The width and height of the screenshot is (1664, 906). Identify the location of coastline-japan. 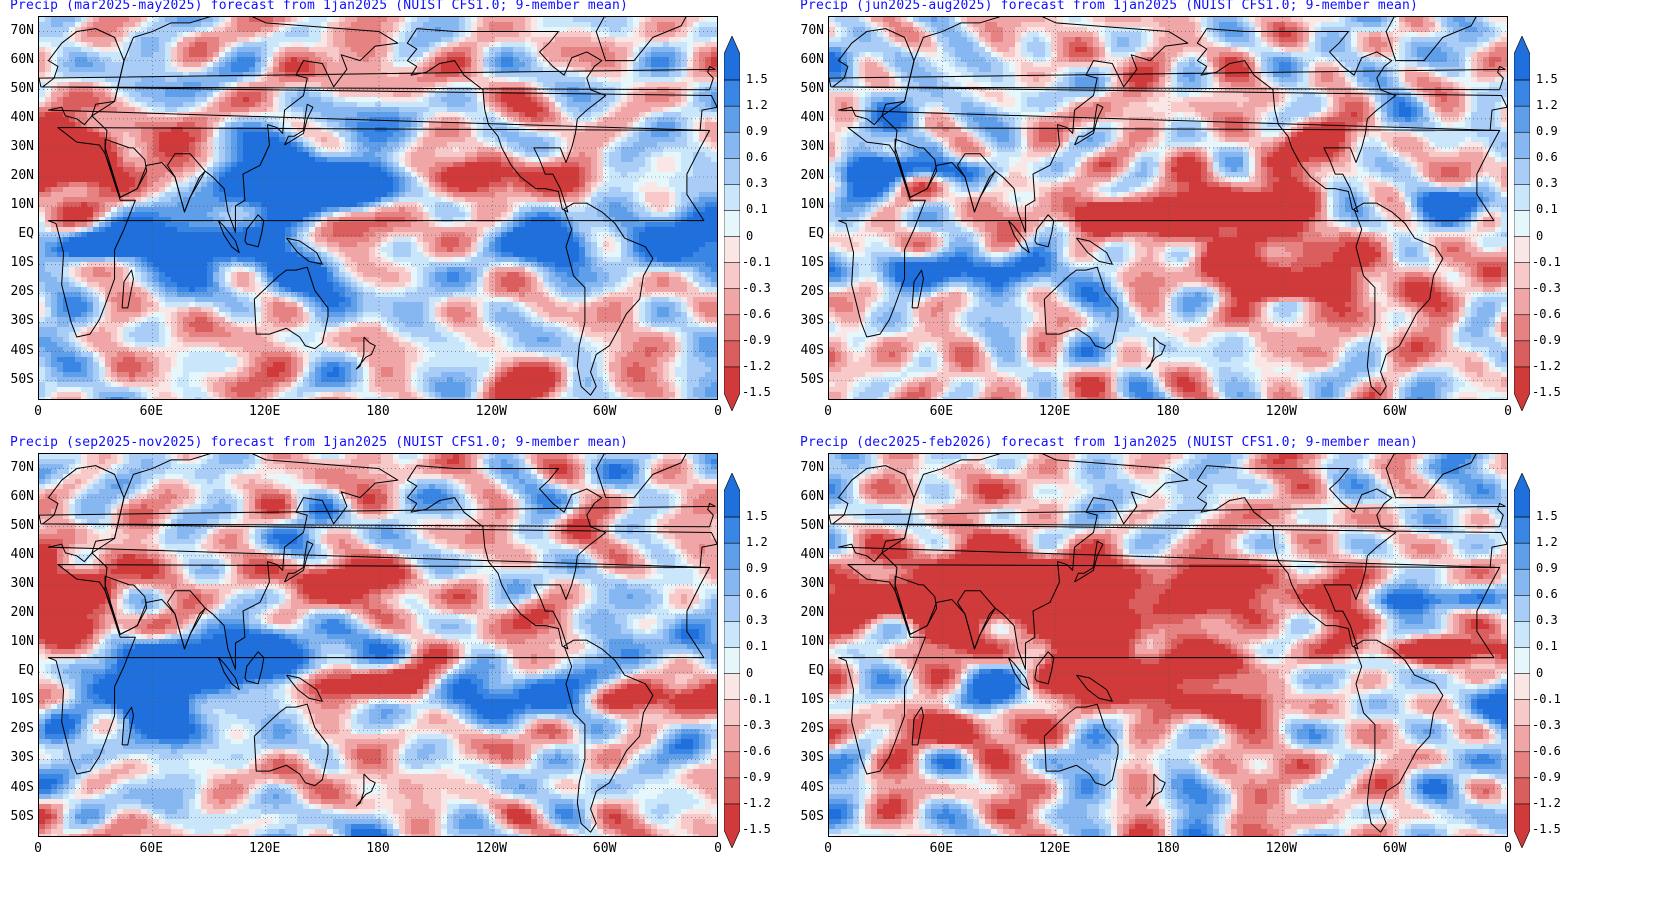
(1089, 561).